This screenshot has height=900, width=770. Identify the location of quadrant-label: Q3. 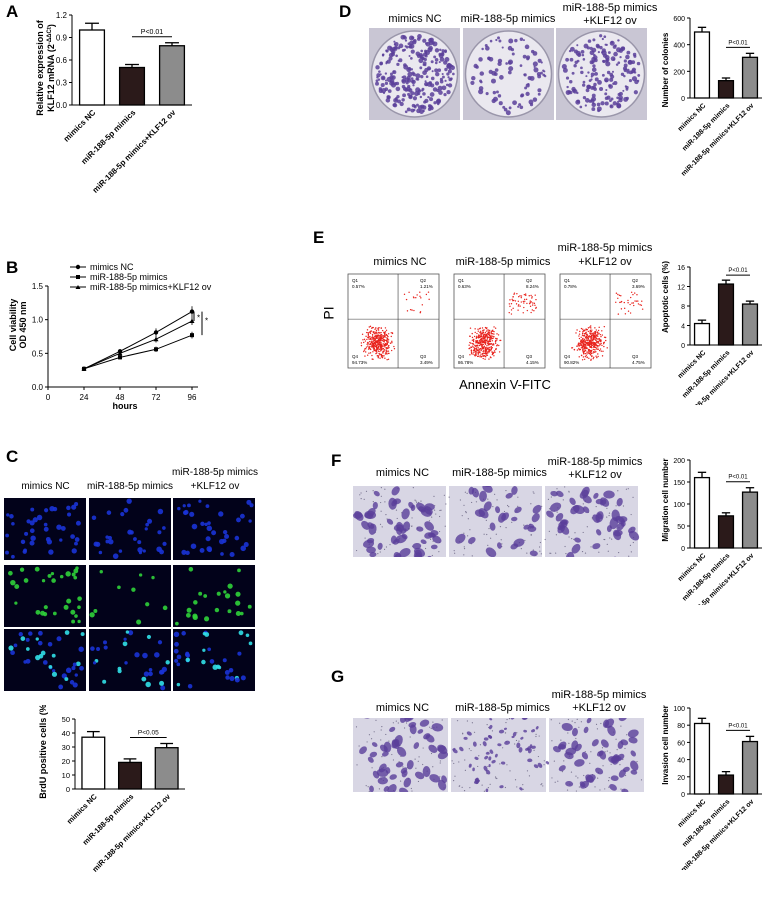
(423, 356).